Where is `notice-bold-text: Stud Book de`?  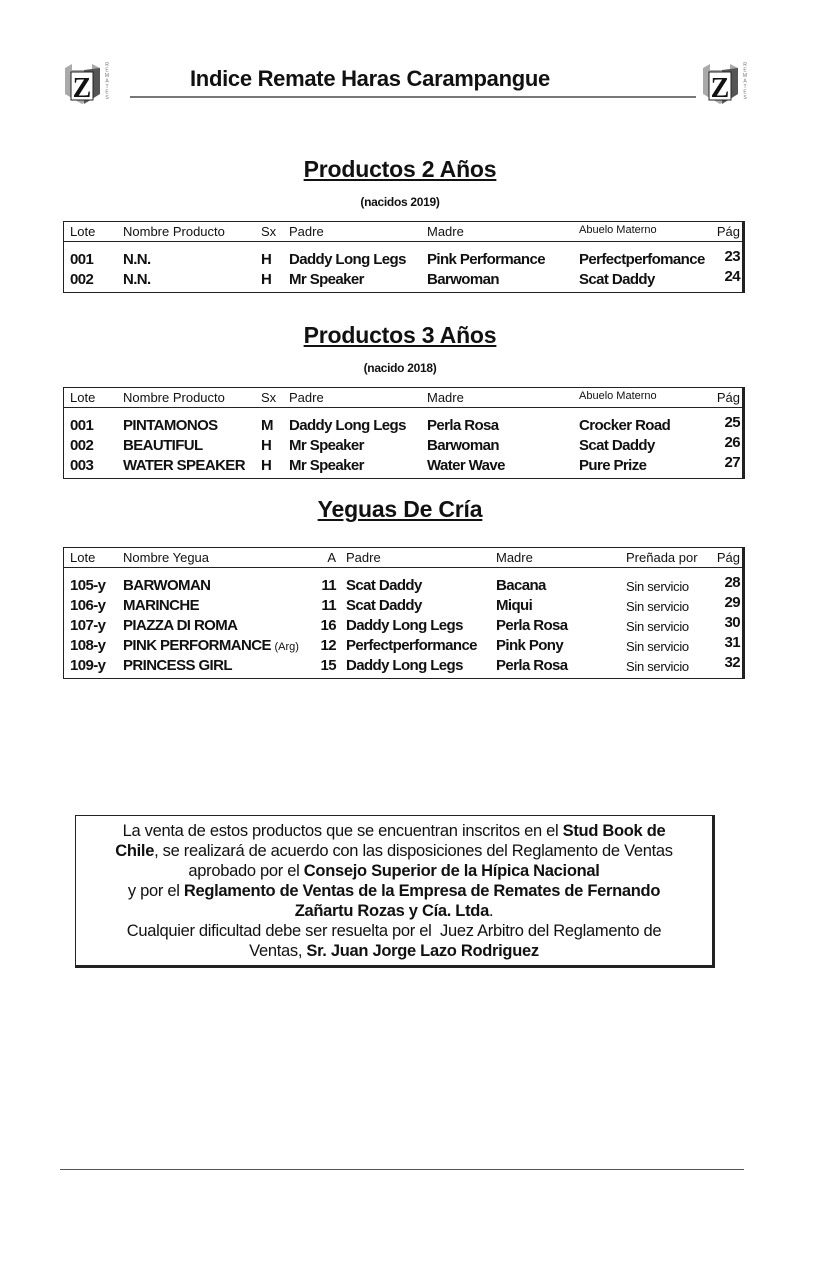
notice-bold-text: Stud Book de is located at coordinates (614, 831).